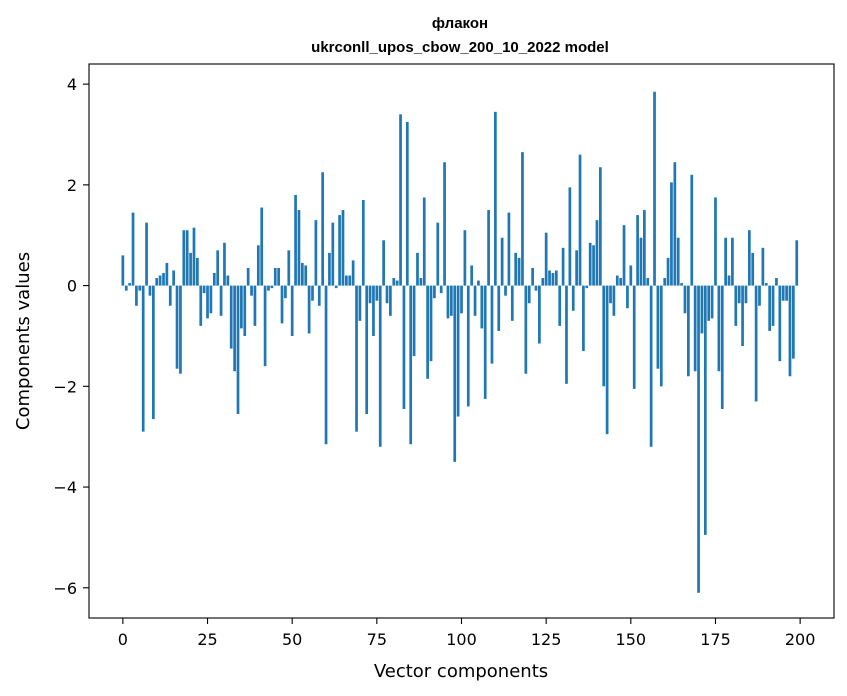 The height and width of the screenshot is (696, 847). What do you see at coordinates (65, 588) in the screenshot?
I see `y-tick-label: −6` at bounding box center [65, 588].